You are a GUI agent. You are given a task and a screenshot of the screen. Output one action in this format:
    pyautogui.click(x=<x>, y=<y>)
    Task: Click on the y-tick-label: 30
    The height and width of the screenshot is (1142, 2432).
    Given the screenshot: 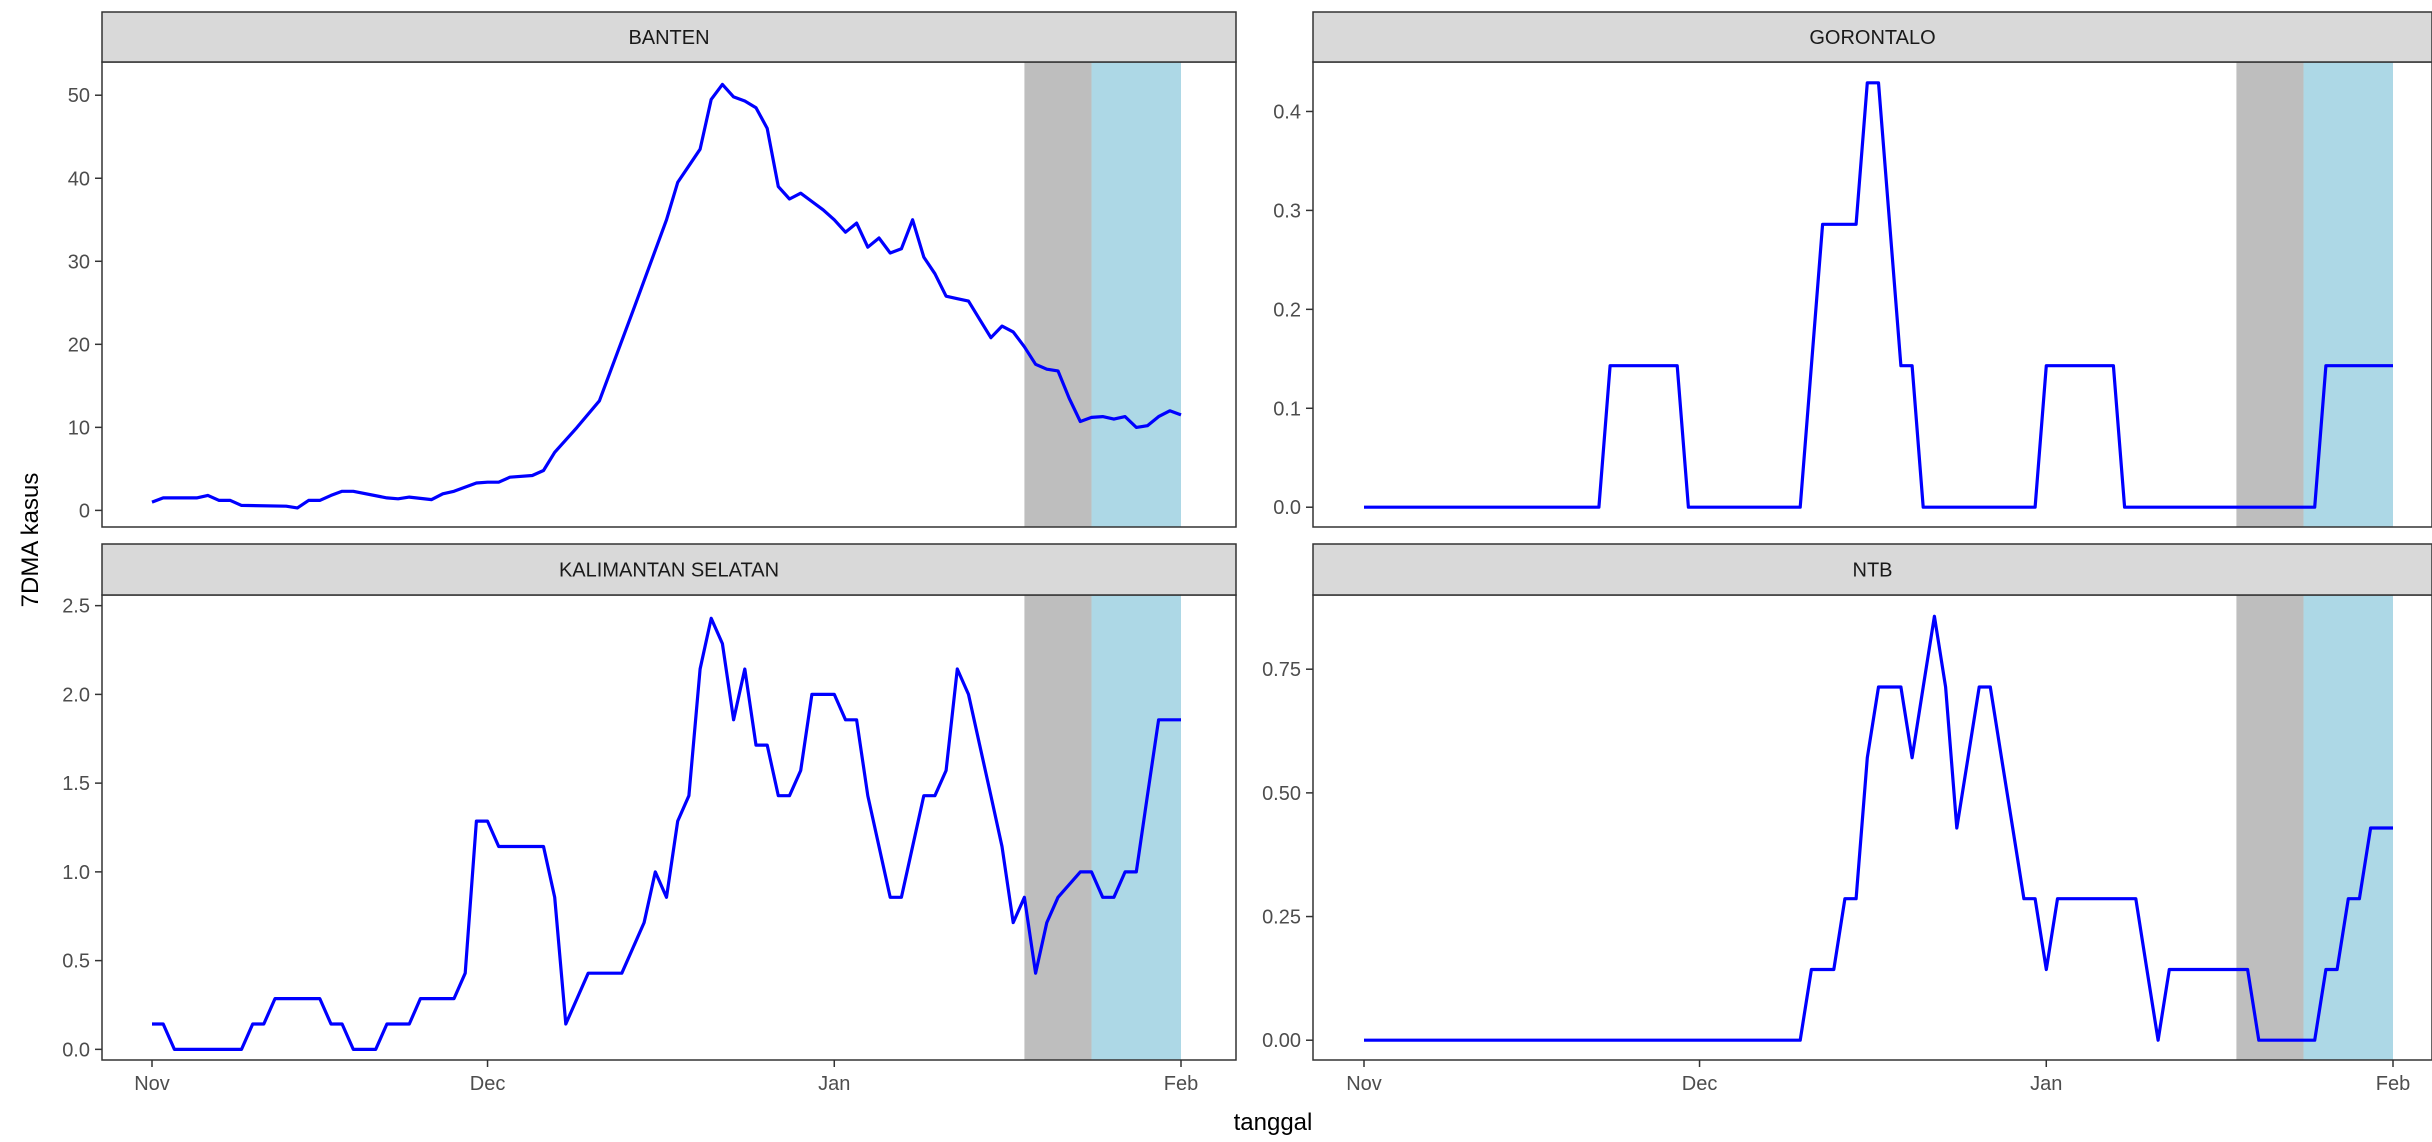 What is the action you would take?
    pyautogui.click(x=79, y=262)
    